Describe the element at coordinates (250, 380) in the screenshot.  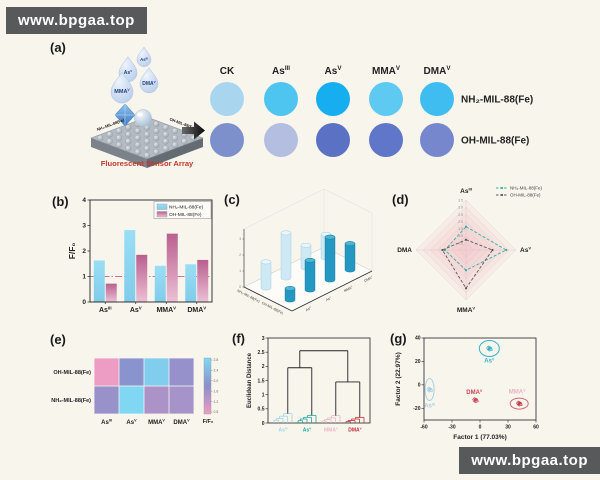
I see `y-axis-title: Euclidean Distance` at that location.